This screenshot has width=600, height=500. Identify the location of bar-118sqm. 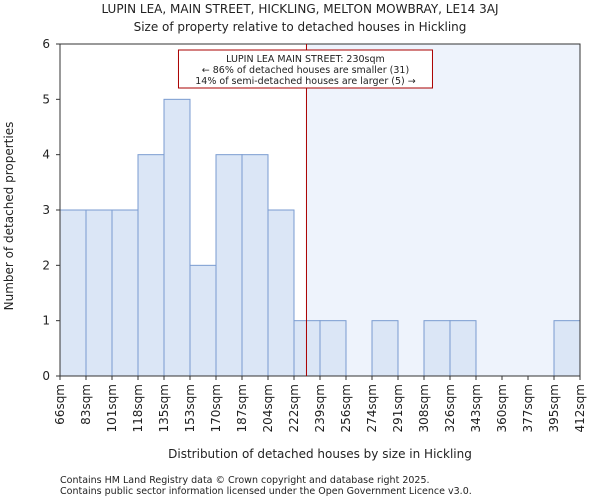
(151, 265).